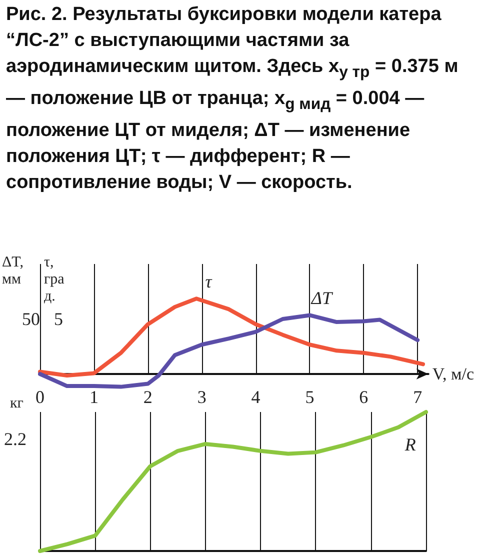 Image resolution: width=477 pixels, height=559 pixels. Describe the element at coordinates (322, 298) in the screenshot. I see `series-label: ΔT` at that location.